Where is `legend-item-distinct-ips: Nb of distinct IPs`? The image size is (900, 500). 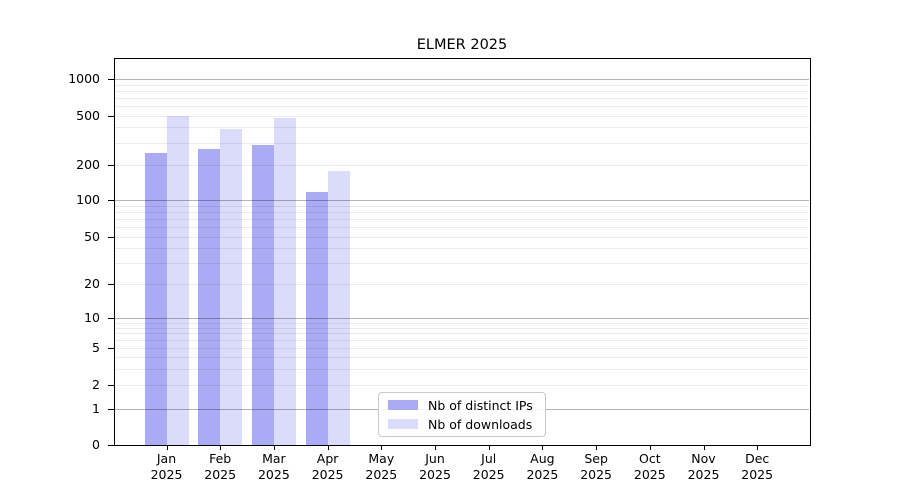 legend-item-distinct-ips: Nb of distinct IPs is located at coordinates (466, 405).